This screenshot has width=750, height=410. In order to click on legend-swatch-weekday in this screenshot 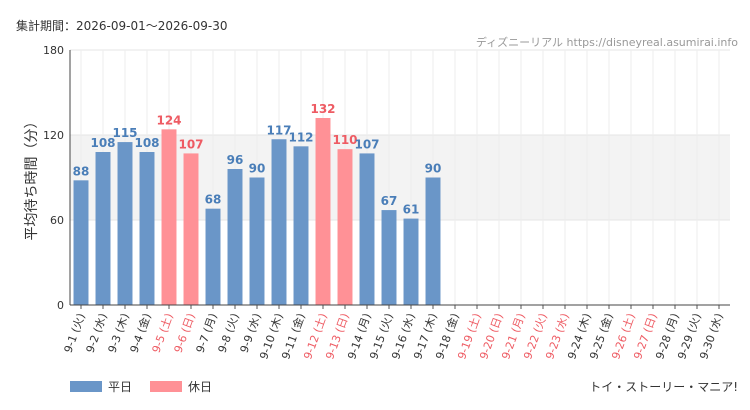, I will do `click(86, 386)`.